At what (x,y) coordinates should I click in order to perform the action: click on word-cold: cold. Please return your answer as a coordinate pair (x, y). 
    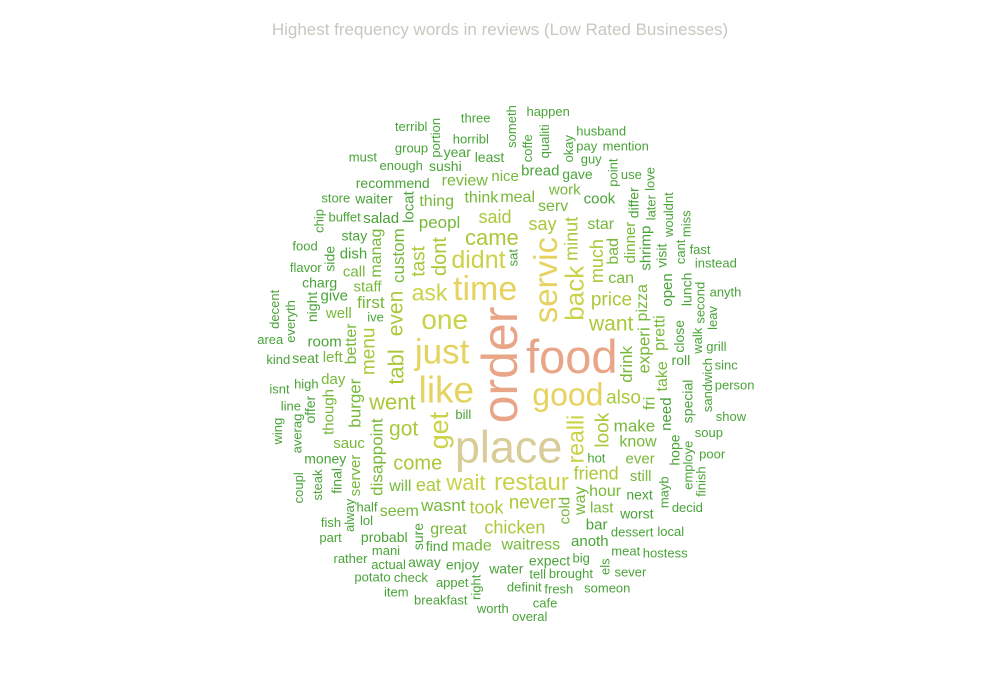
    Looking at the image, I should click on (565, 511).